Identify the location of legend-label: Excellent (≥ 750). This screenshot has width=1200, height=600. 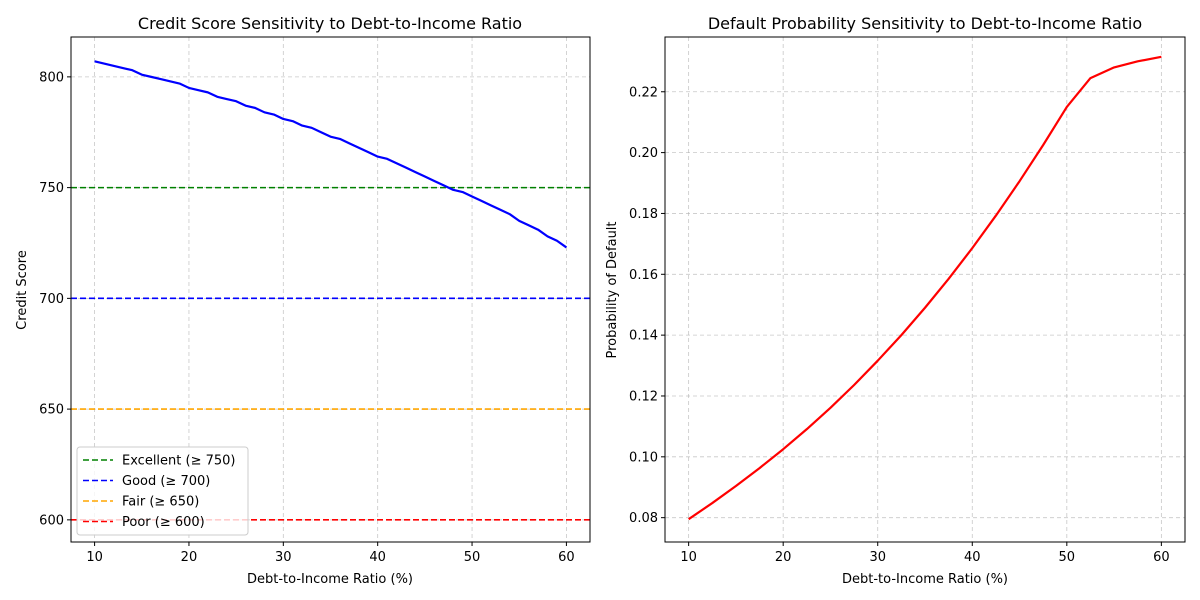
(179, 461).